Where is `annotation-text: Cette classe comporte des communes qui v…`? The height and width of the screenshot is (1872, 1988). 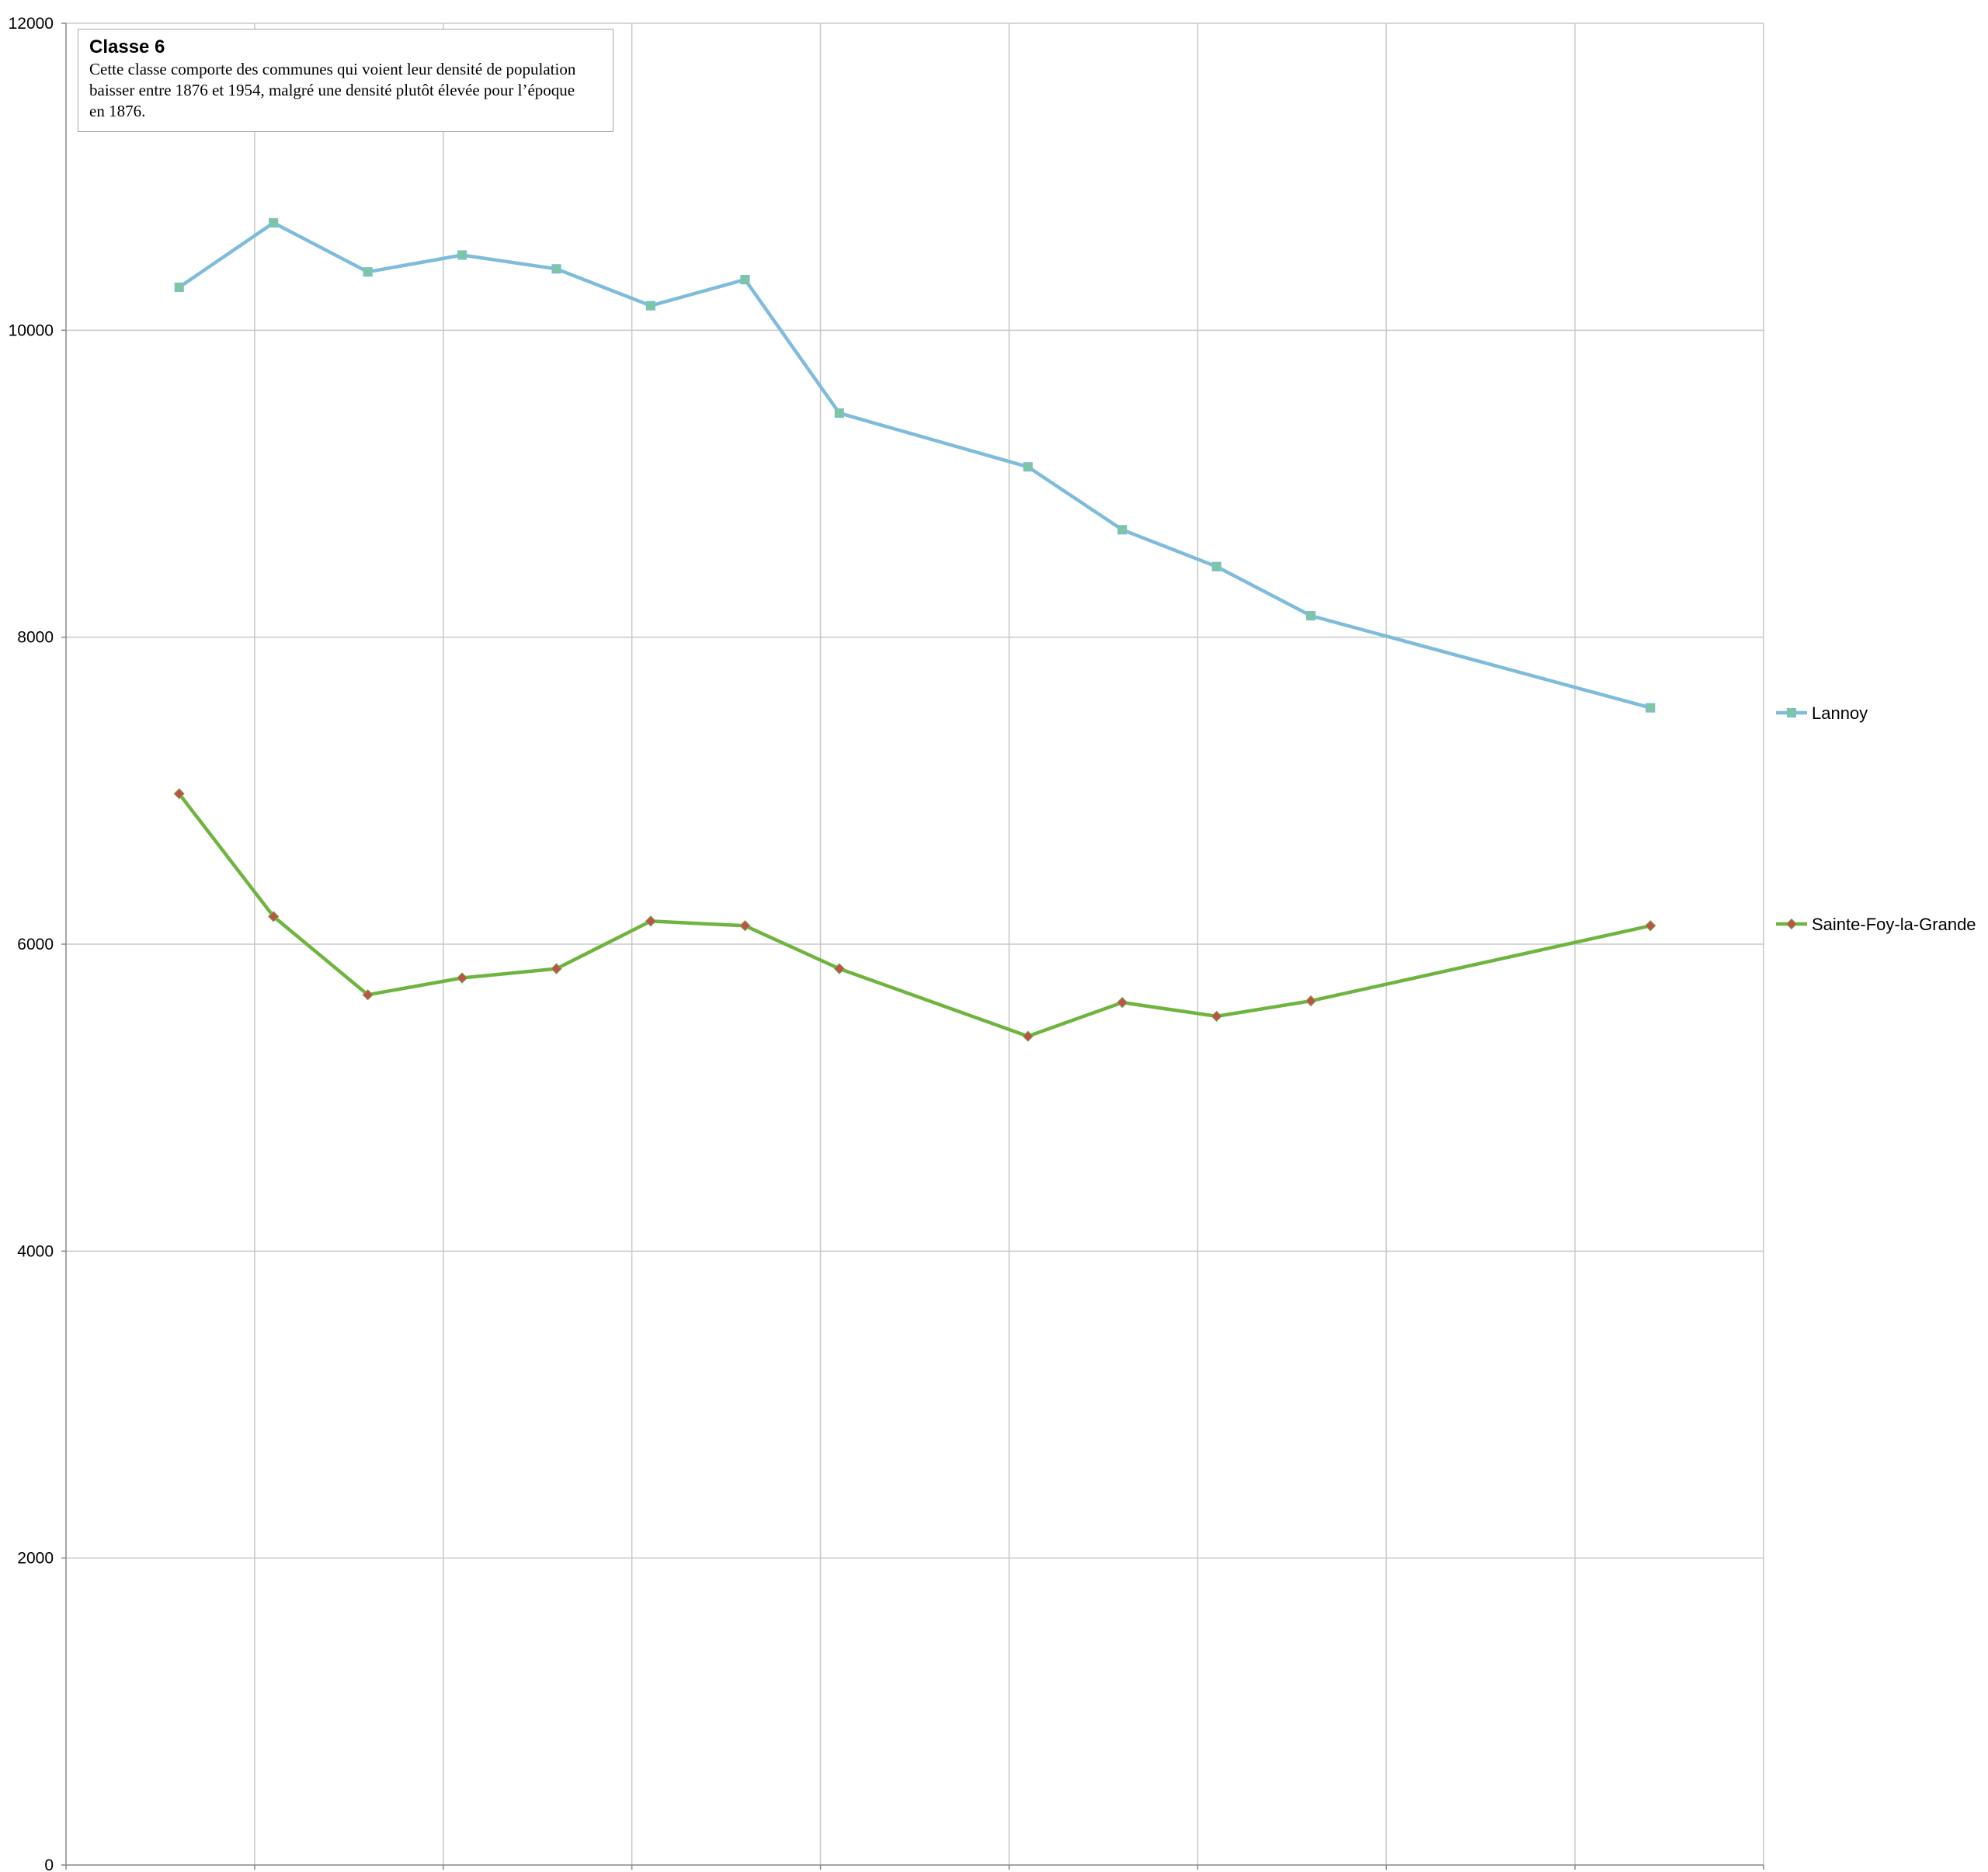 annotation-text: Cette classe comporte des communes qui v… is located at coordinates (333, 90).